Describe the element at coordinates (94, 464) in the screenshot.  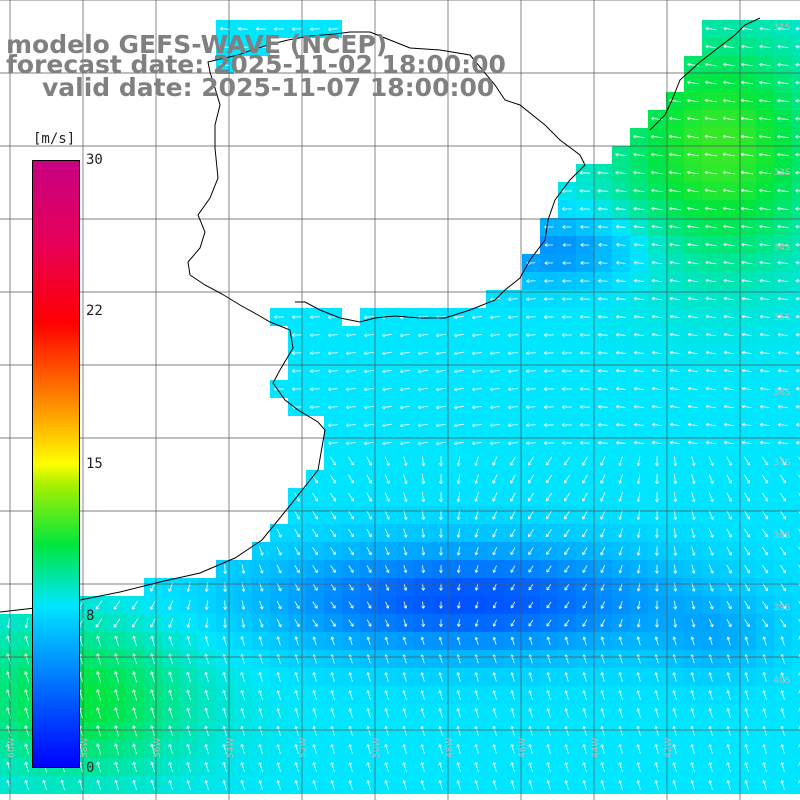
I see `legend-tick-15: 15` at that location.